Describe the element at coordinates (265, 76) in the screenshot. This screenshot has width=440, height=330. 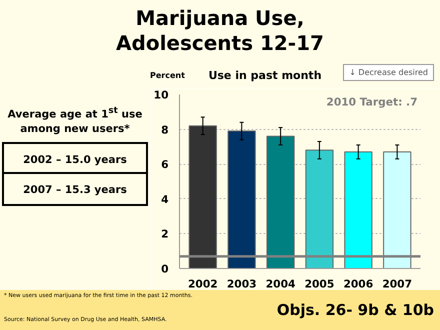
I see `chart-subtitle: Use in past month` at that location.